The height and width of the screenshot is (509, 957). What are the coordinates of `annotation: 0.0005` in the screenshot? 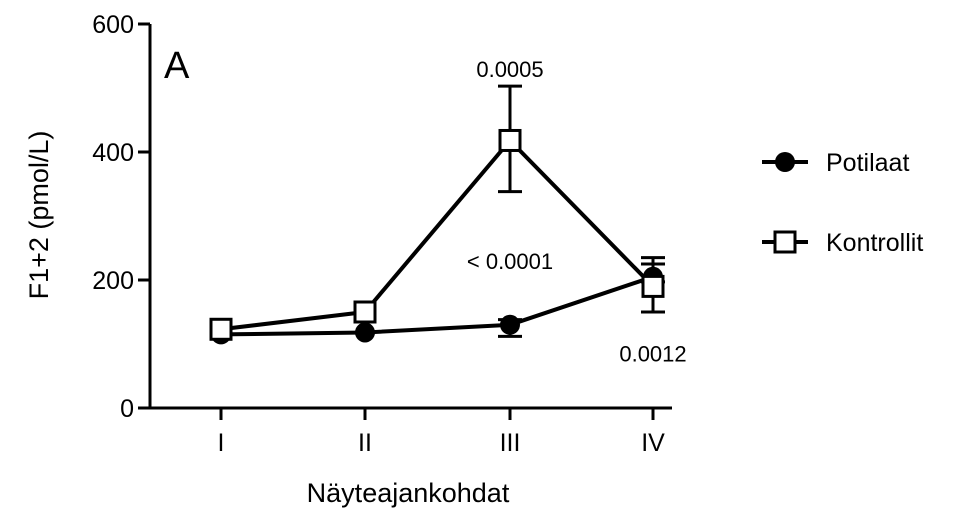 It's located at (509, 69).